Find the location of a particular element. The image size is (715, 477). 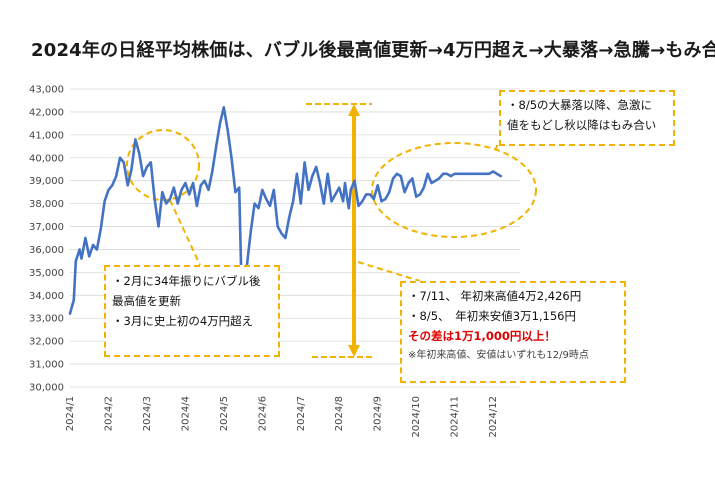

y-tick-label: 41,000 is located at coordinates (46, 135).